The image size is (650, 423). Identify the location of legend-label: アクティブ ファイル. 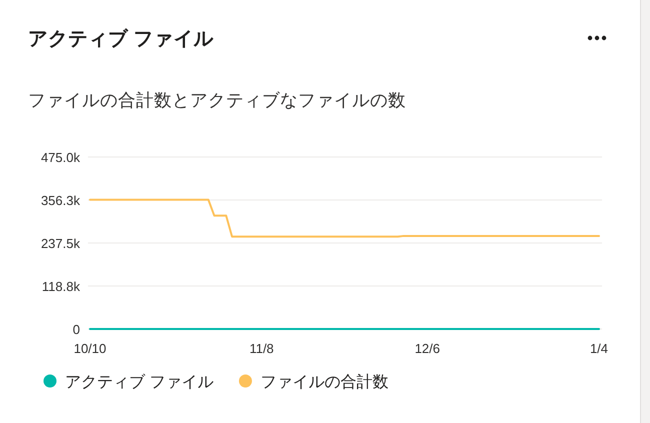
(139, 382).